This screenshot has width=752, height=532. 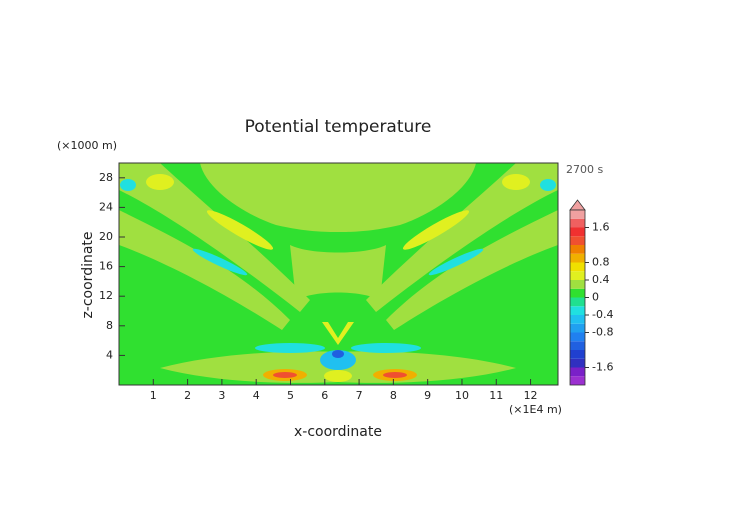 What do you see at coordinates (595, 297) in the screenshot?
I see `colorbar-tick-label: 0` at bounding box center [595, 297].